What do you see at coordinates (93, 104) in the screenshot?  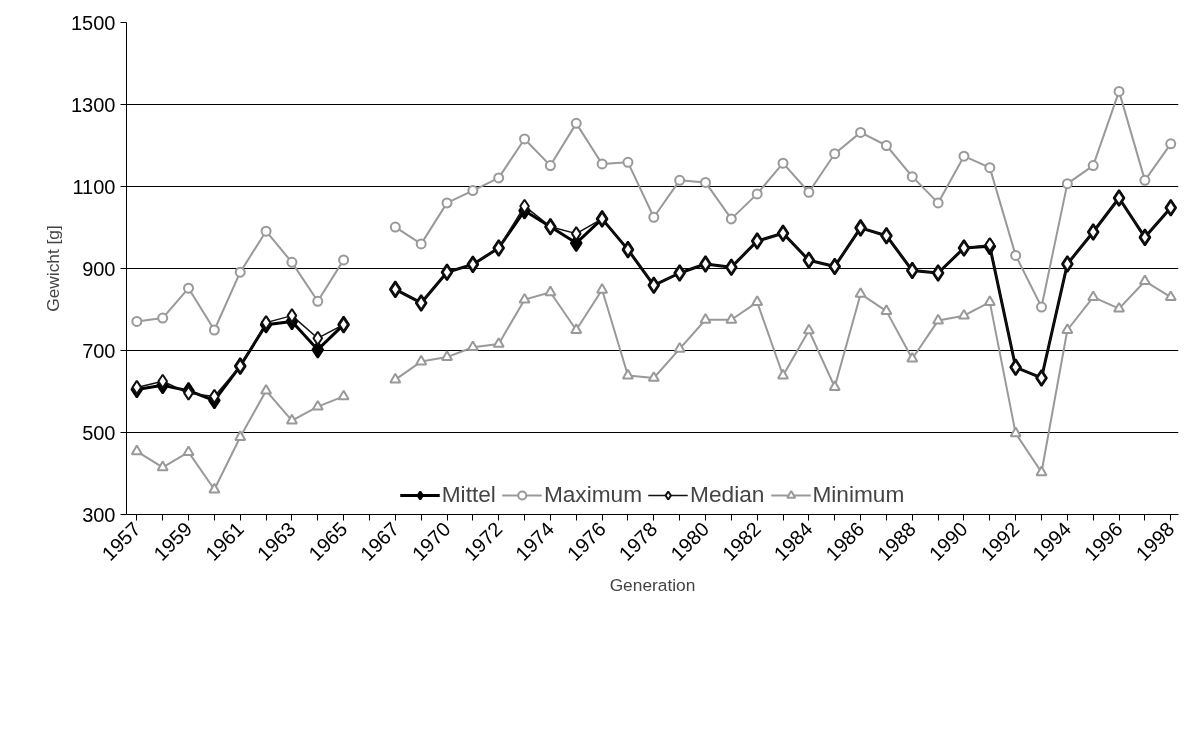 I see `y-tick-label: 1300` at bounding box center [93, 104].